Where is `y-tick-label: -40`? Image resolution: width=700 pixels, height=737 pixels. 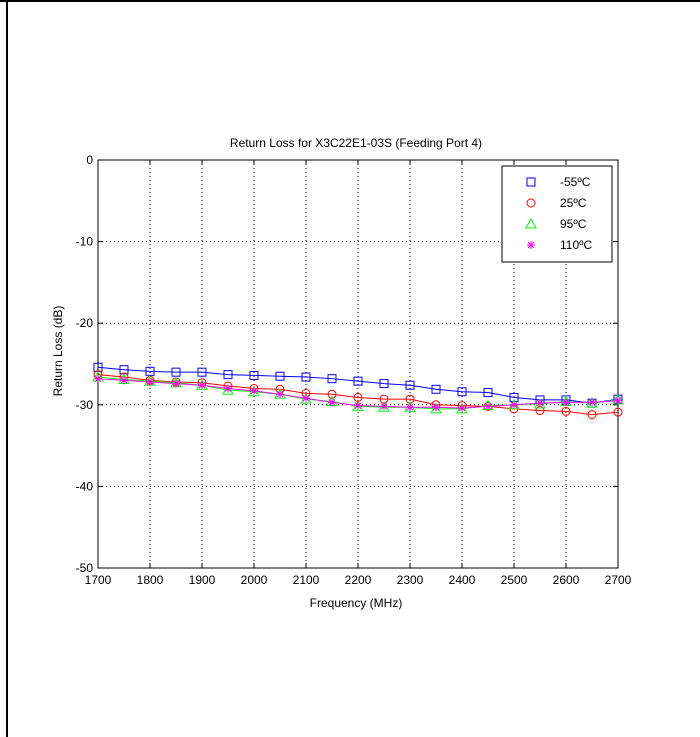
y-tick-label: -40 is located at coordinates (85, 486).